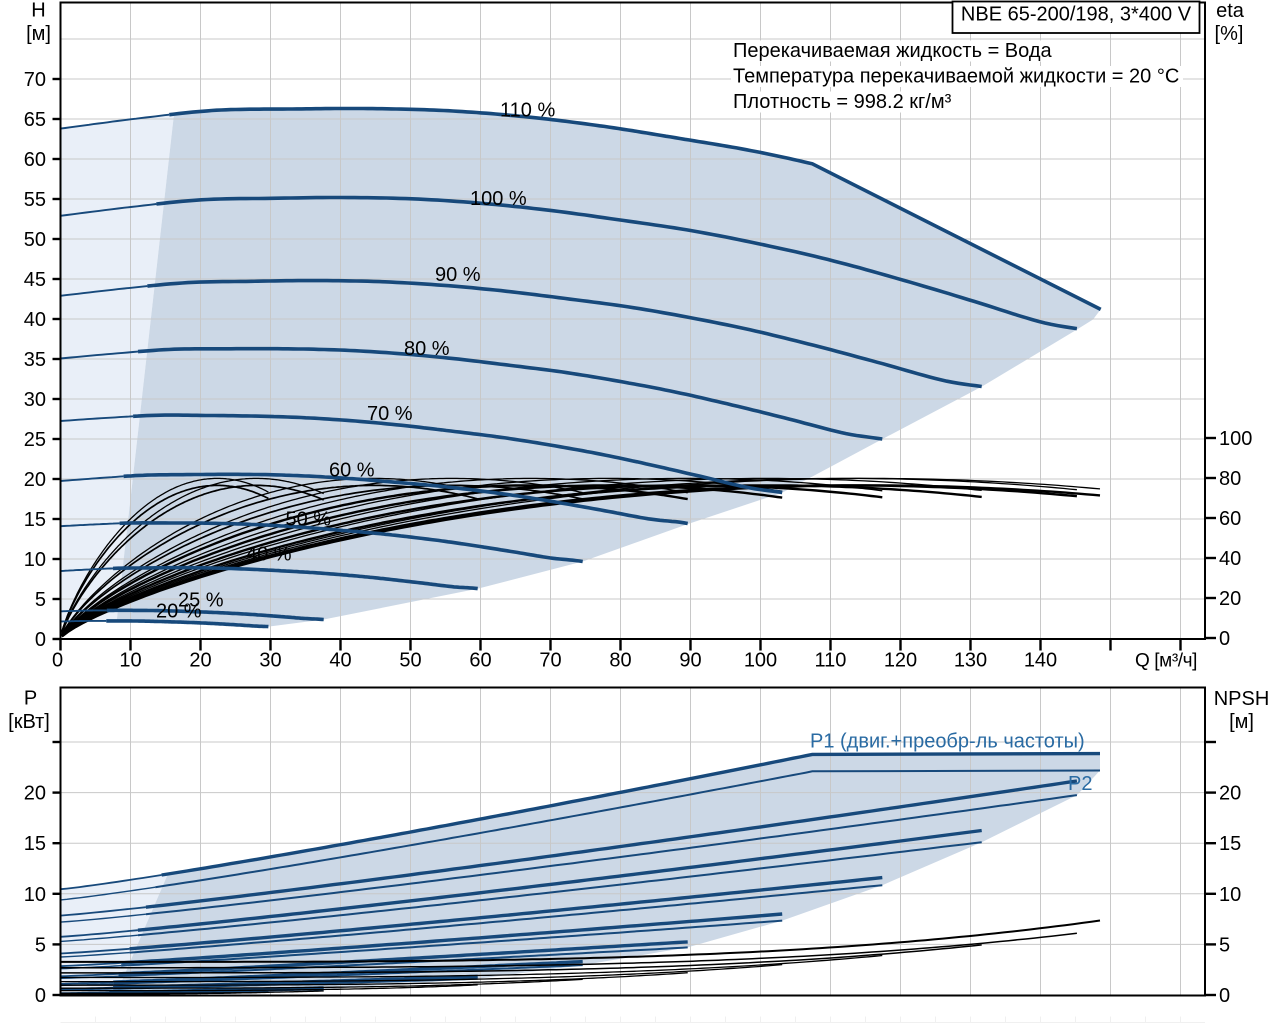  Describe the element at coordinates (458, 275) in the screenshot. I see `svg-text: 90 %` at that location.